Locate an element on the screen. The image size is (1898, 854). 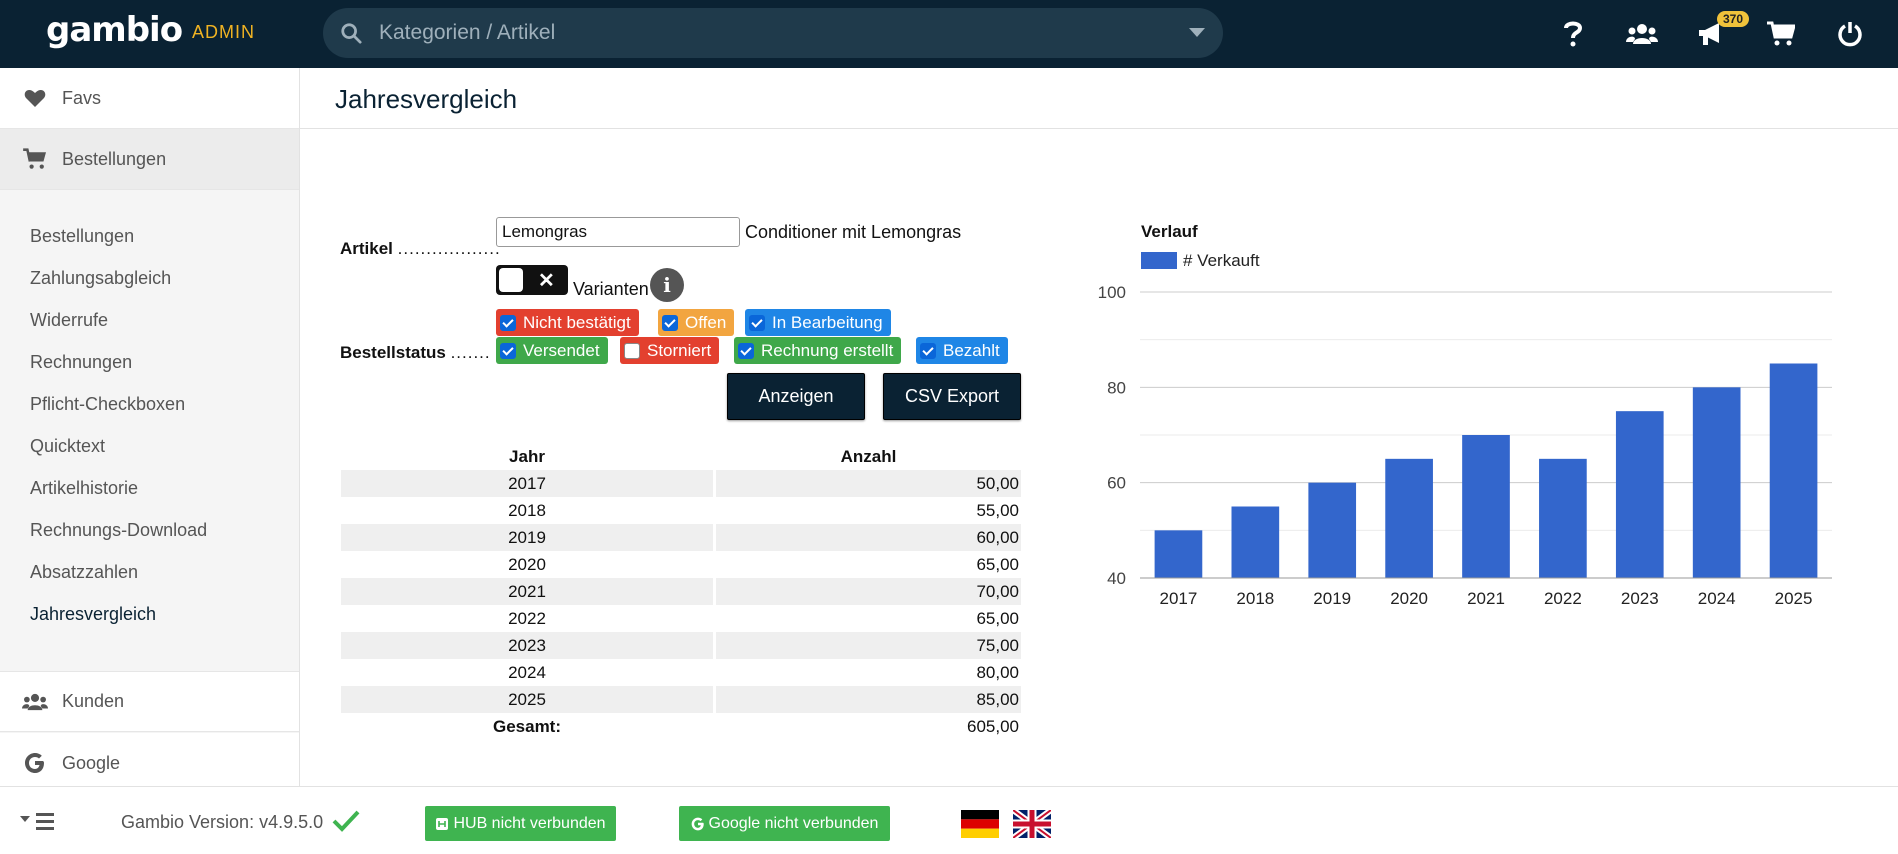
status-chip-offen: Offen is located at coordinates (696, 322).